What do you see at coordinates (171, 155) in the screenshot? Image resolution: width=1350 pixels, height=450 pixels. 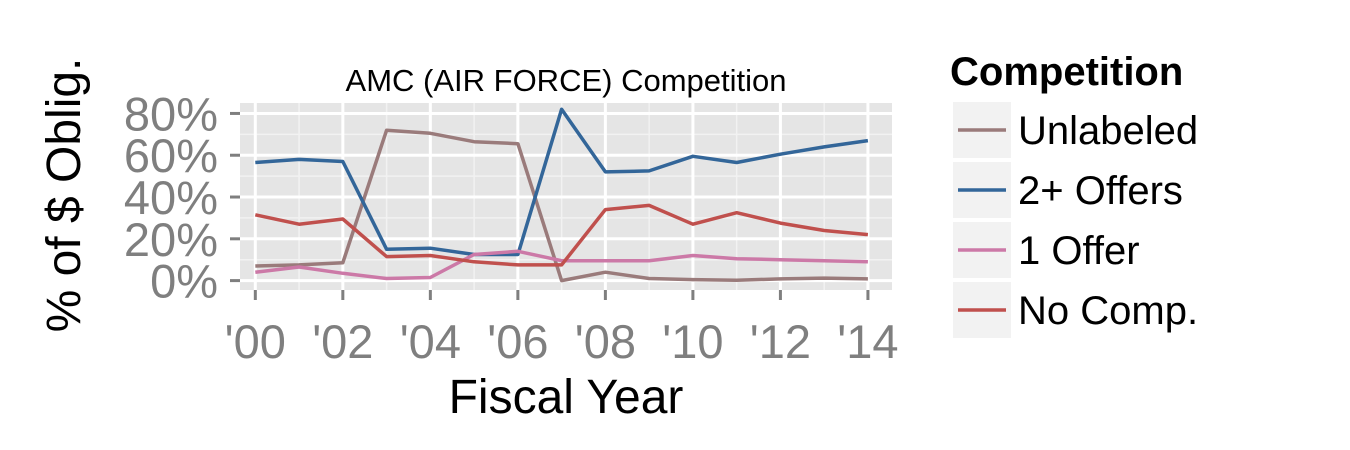 I see `y-tick-label: 60%` at bounding box center [171, 155].